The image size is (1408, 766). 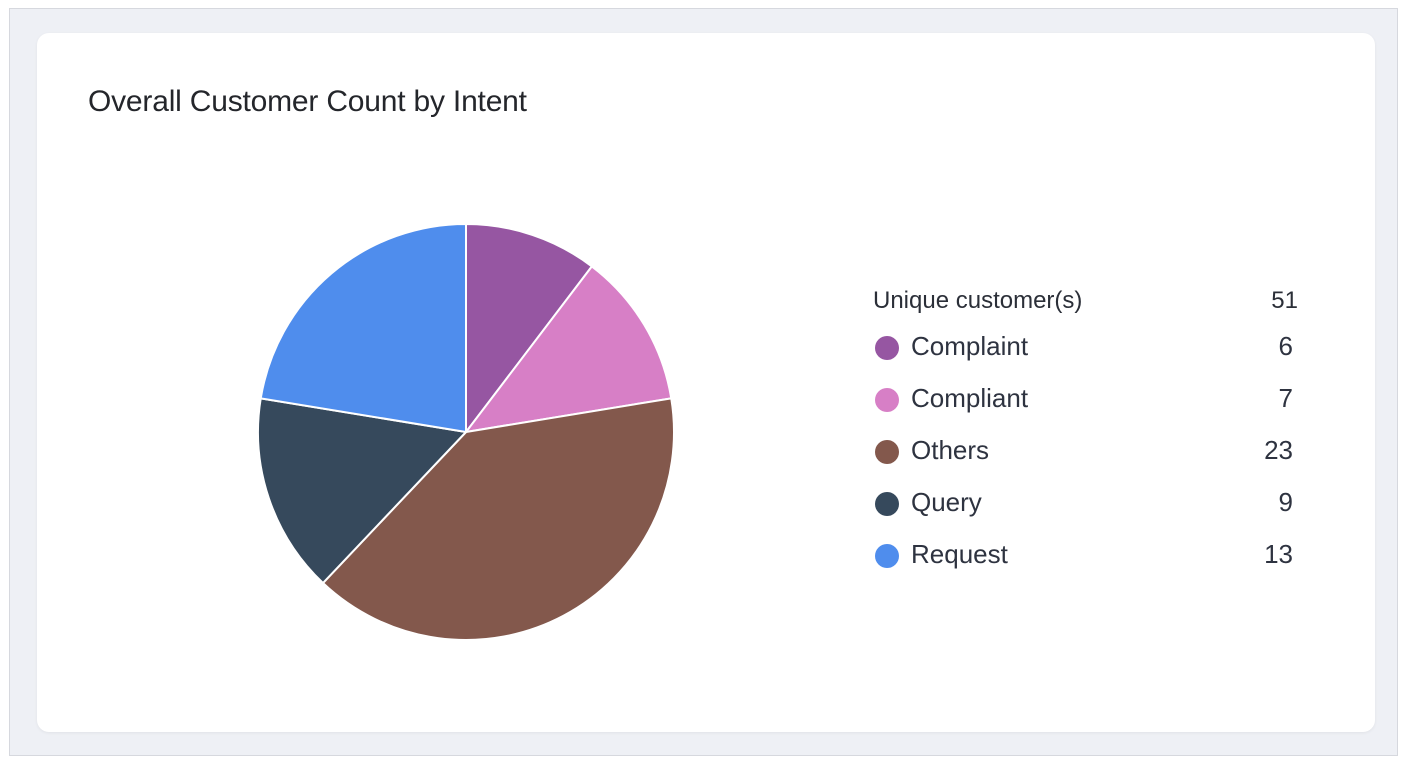 I want to click on legend-item-label: Complaint, so click(x=970, y=346).